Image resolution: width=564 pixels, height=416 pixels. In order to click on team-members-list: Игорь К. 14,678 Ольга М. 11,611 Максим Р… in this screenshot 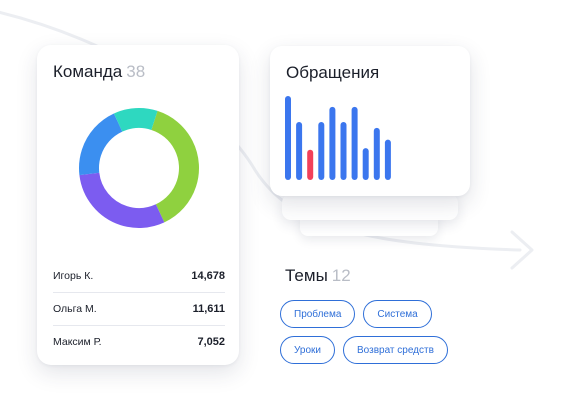, I will do `click(139, 309)`.